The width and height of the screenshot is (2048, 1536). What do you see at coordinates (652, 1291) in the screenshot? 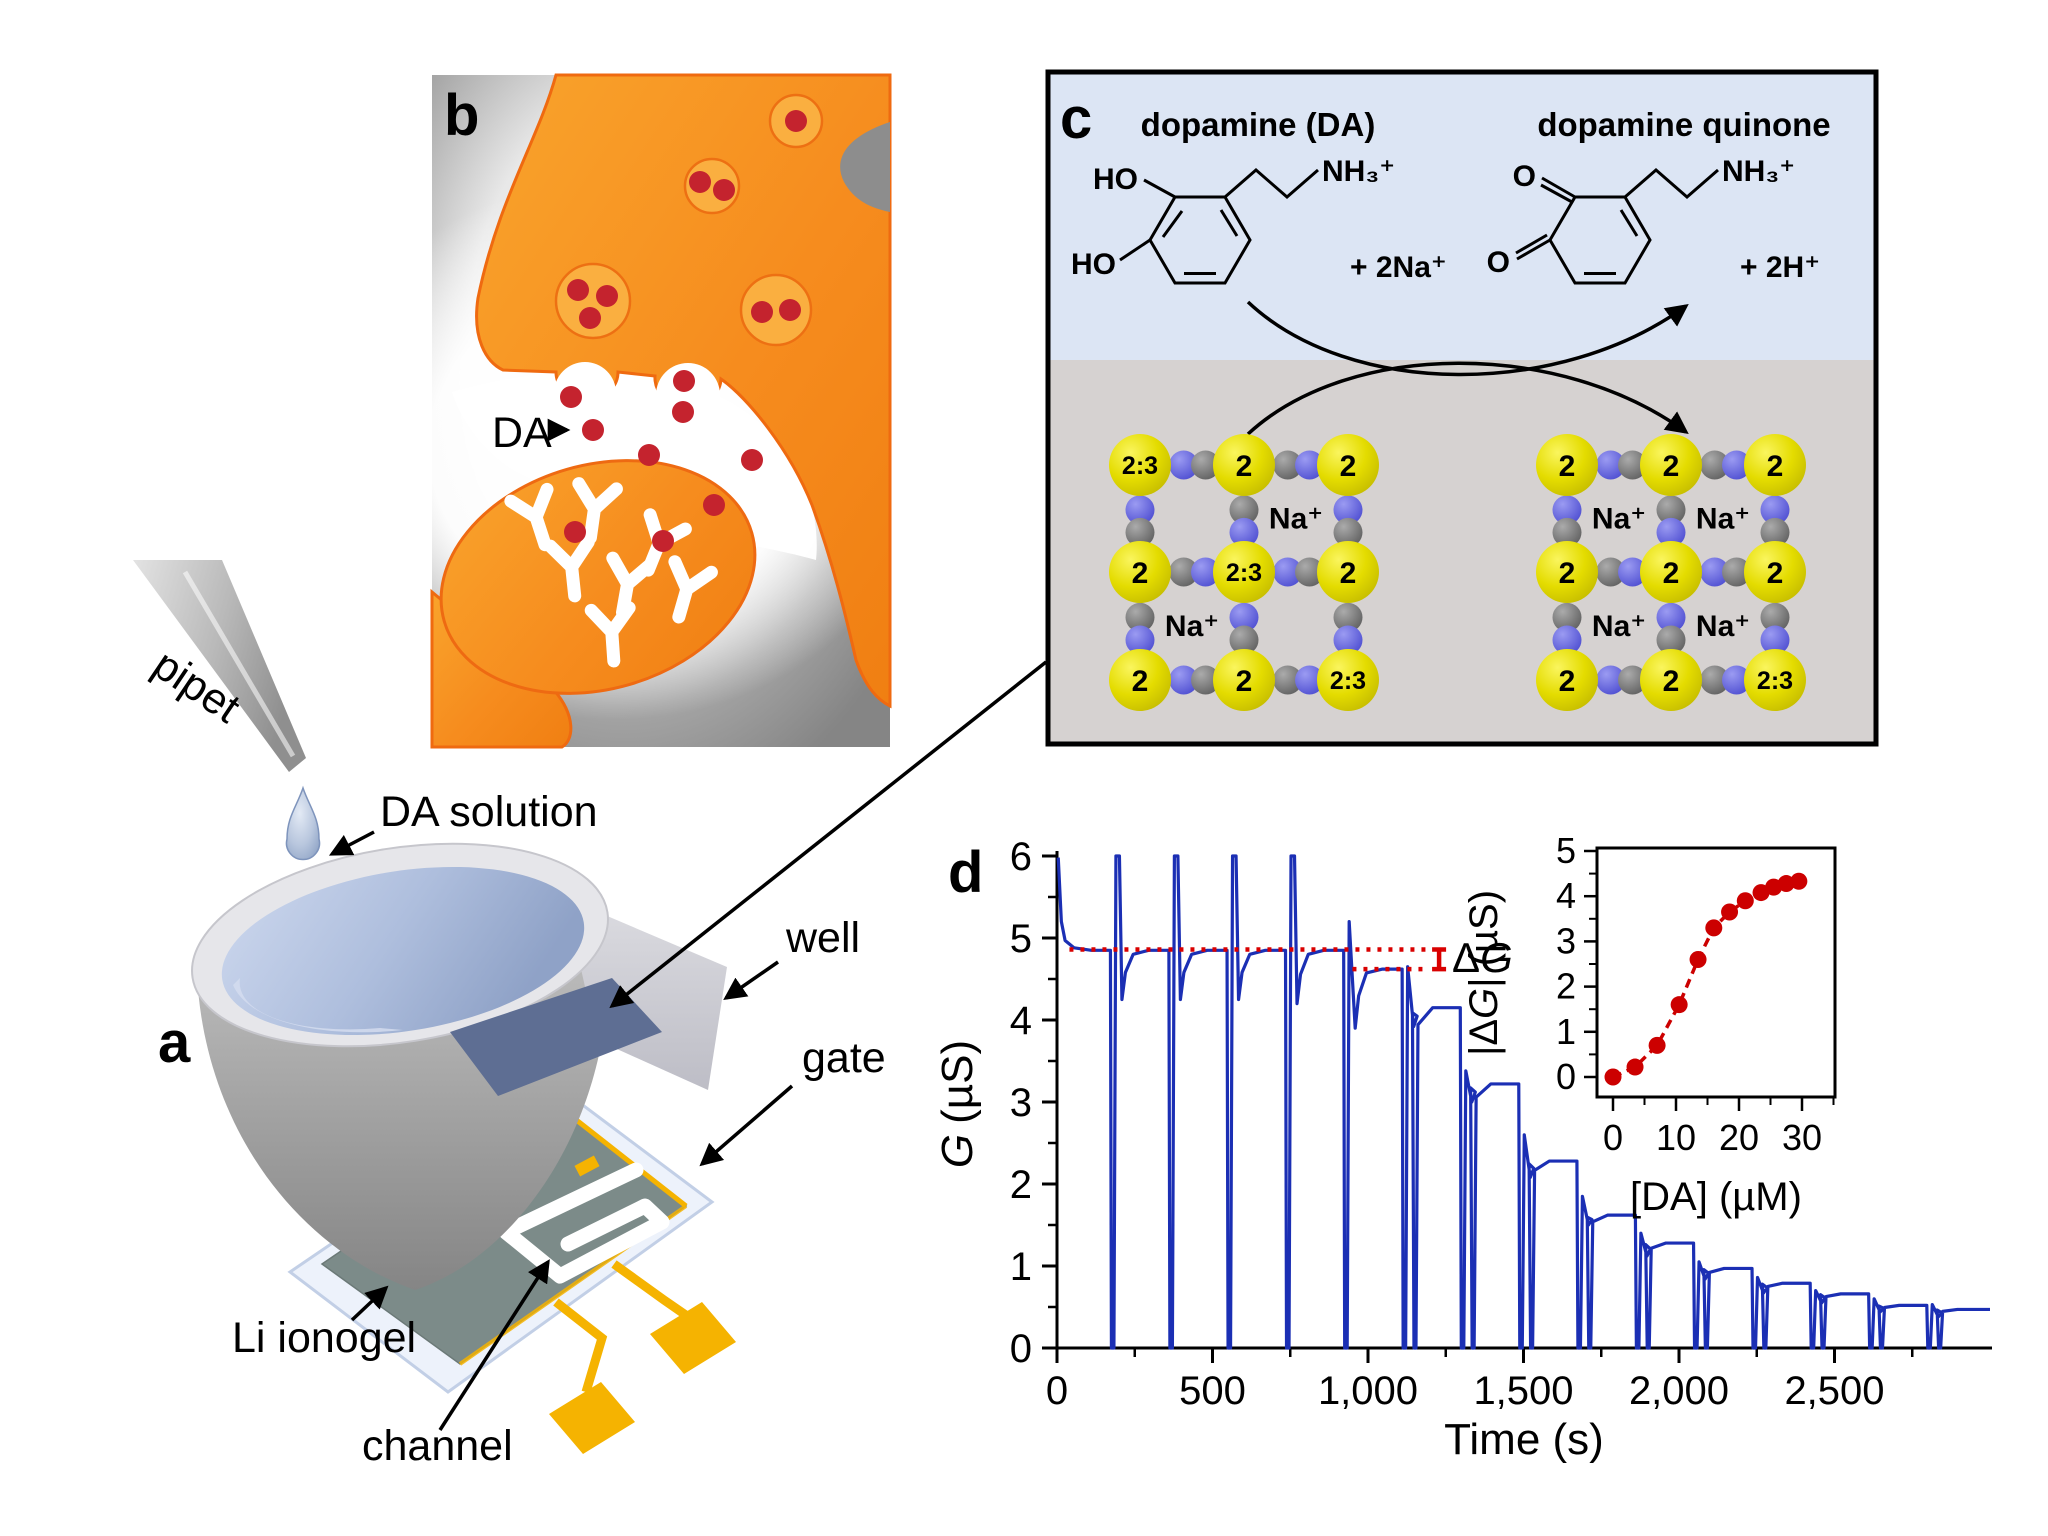
I see `gold-trace` at bounding box center [652, 1291].